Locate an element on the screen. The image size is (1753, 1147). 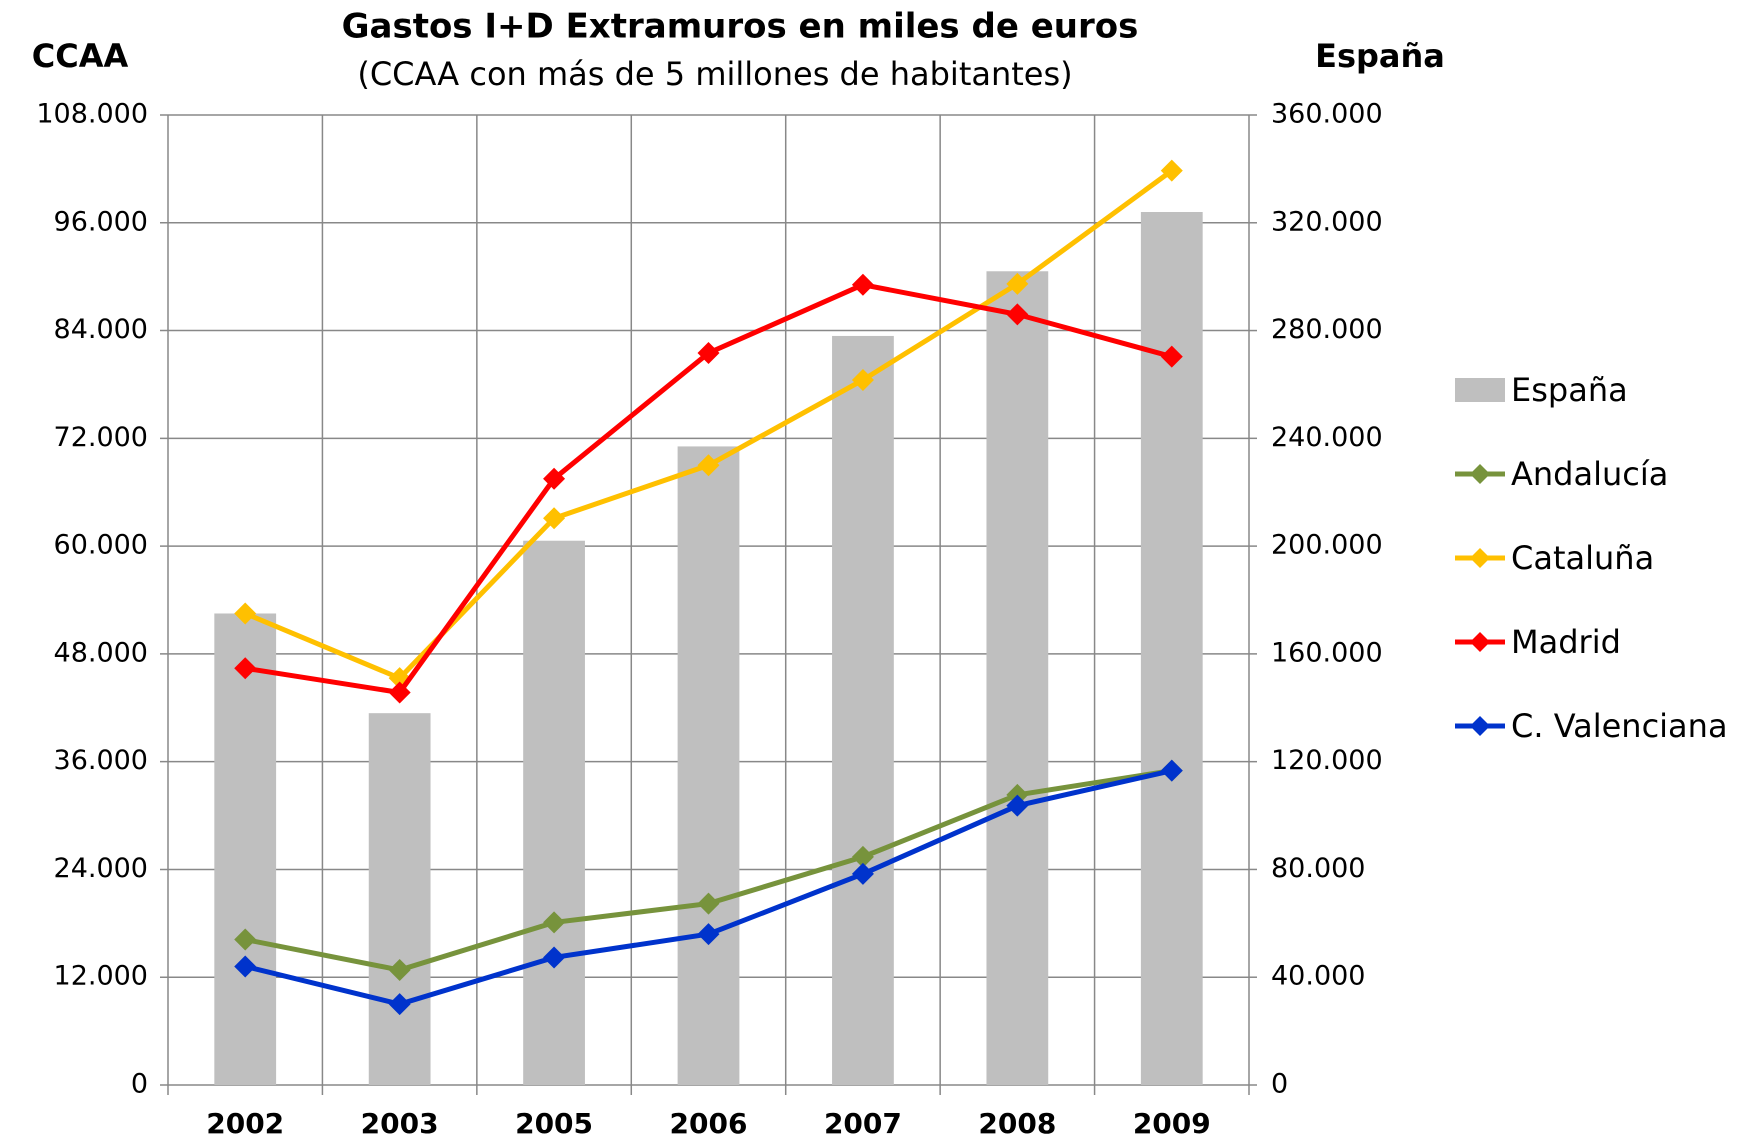
y-tick-label: 60.000 is located at coordinates (101, 545).